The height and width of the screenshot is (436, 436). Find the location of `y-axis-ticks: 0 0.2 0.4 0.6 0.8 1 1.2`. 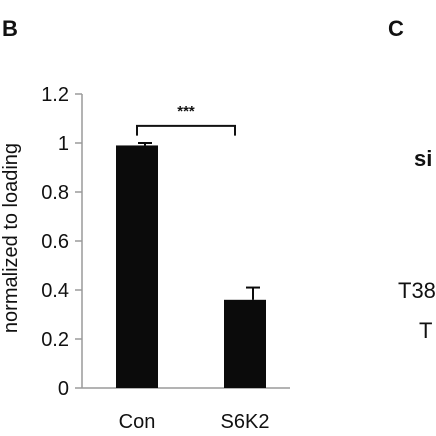

y-axis-ticks: 0 0.2 0.4 0.6 0.8 1 1.2 is located at coordinates (61, 242).